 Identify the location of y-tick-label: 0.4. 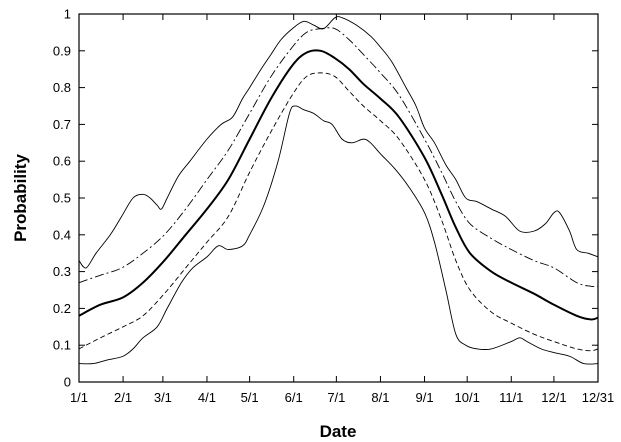
(62, 234).